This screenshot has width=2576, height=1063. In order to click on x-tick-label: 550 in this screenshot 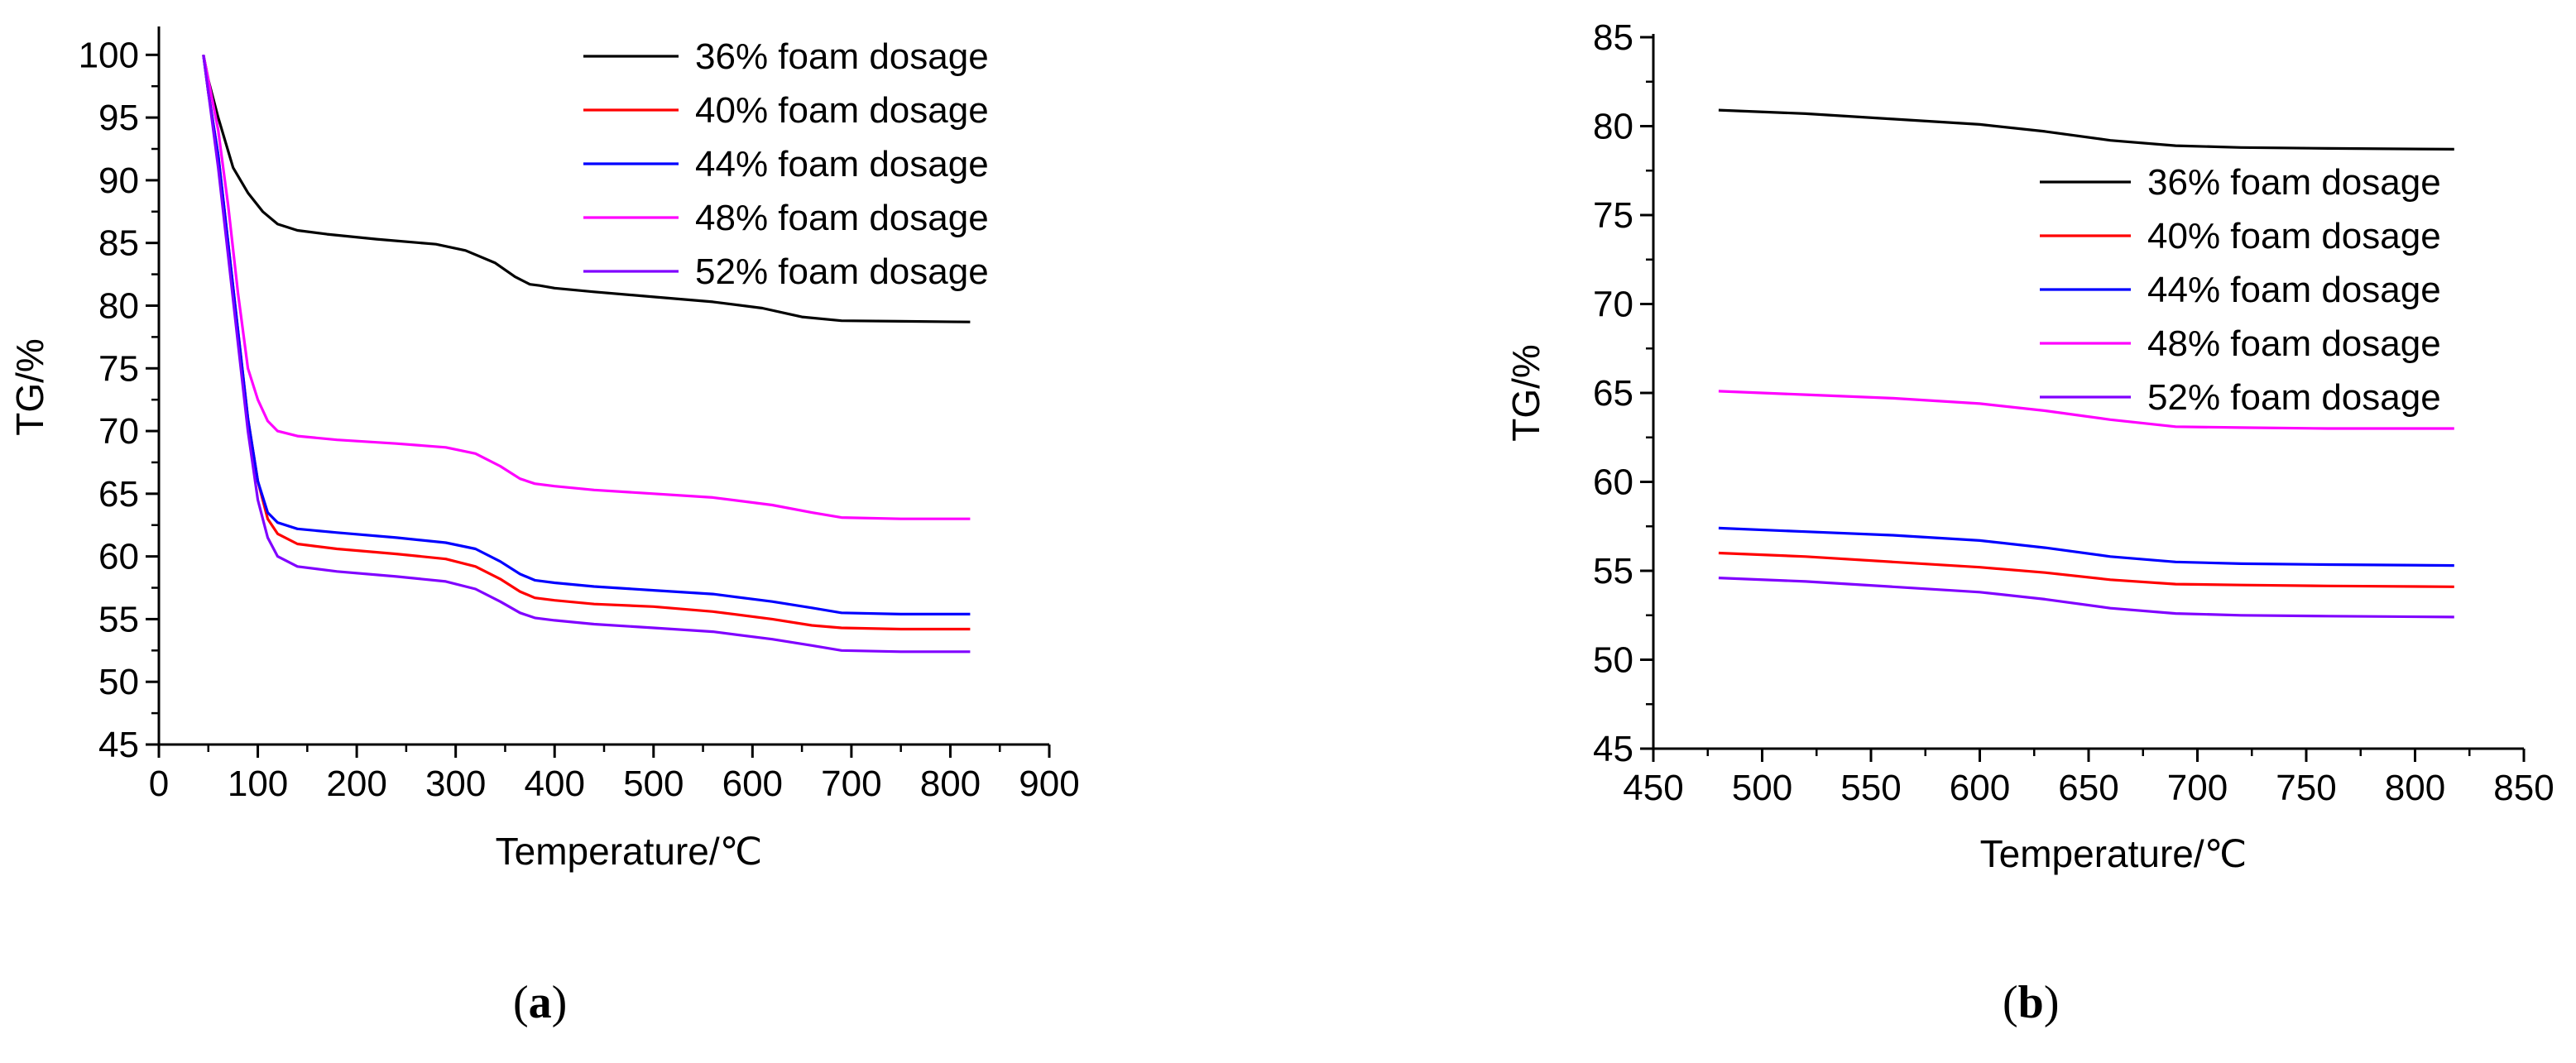, I will do `click(1870, 788)`.